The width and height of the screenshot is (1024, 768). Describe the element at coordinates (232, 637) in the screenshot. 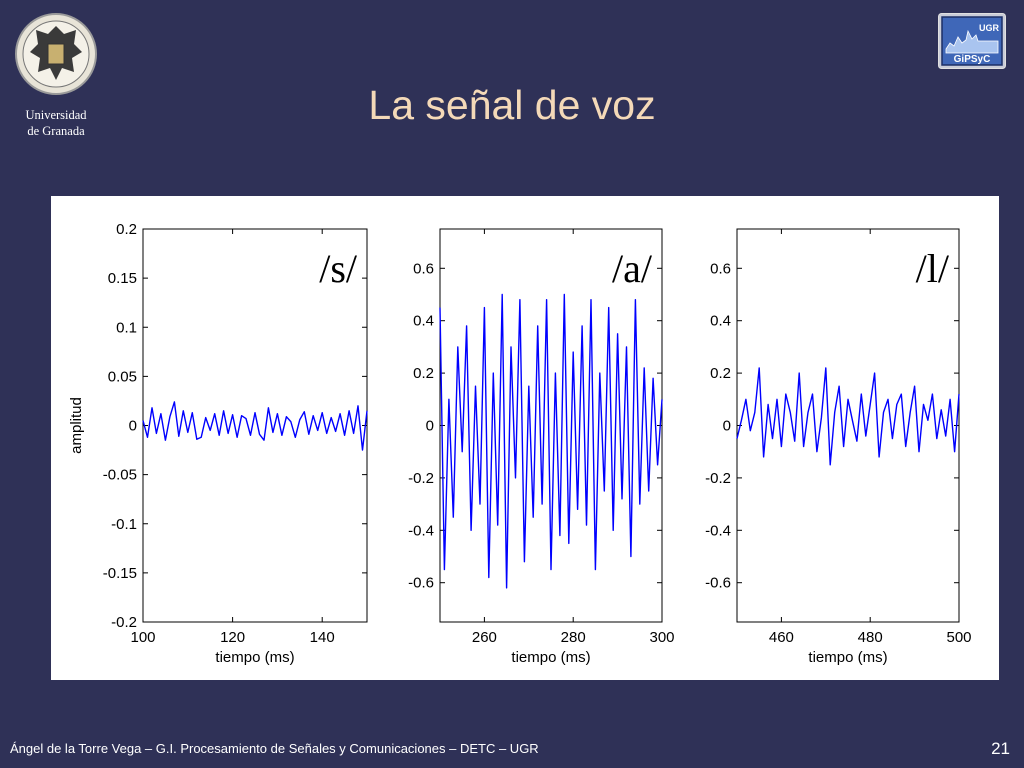

I see `x-tick-label: 120` at that location.